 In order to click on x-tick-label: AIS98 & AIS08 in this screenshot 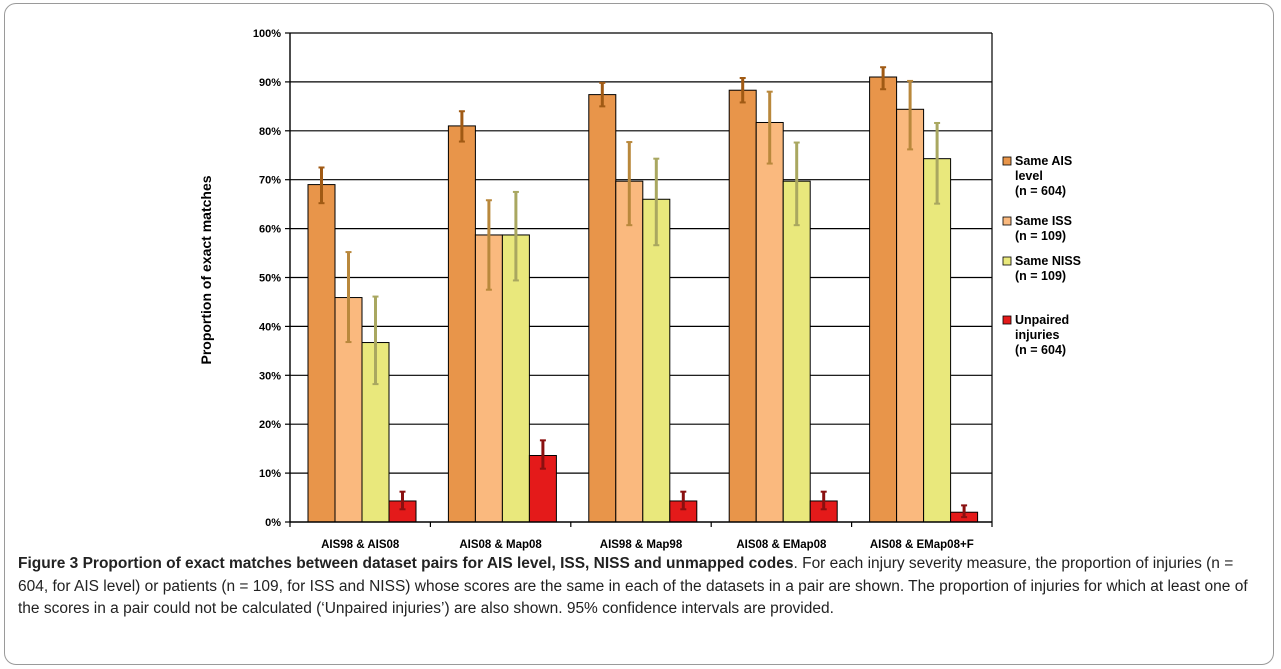, I will do `click(360, 545)`.